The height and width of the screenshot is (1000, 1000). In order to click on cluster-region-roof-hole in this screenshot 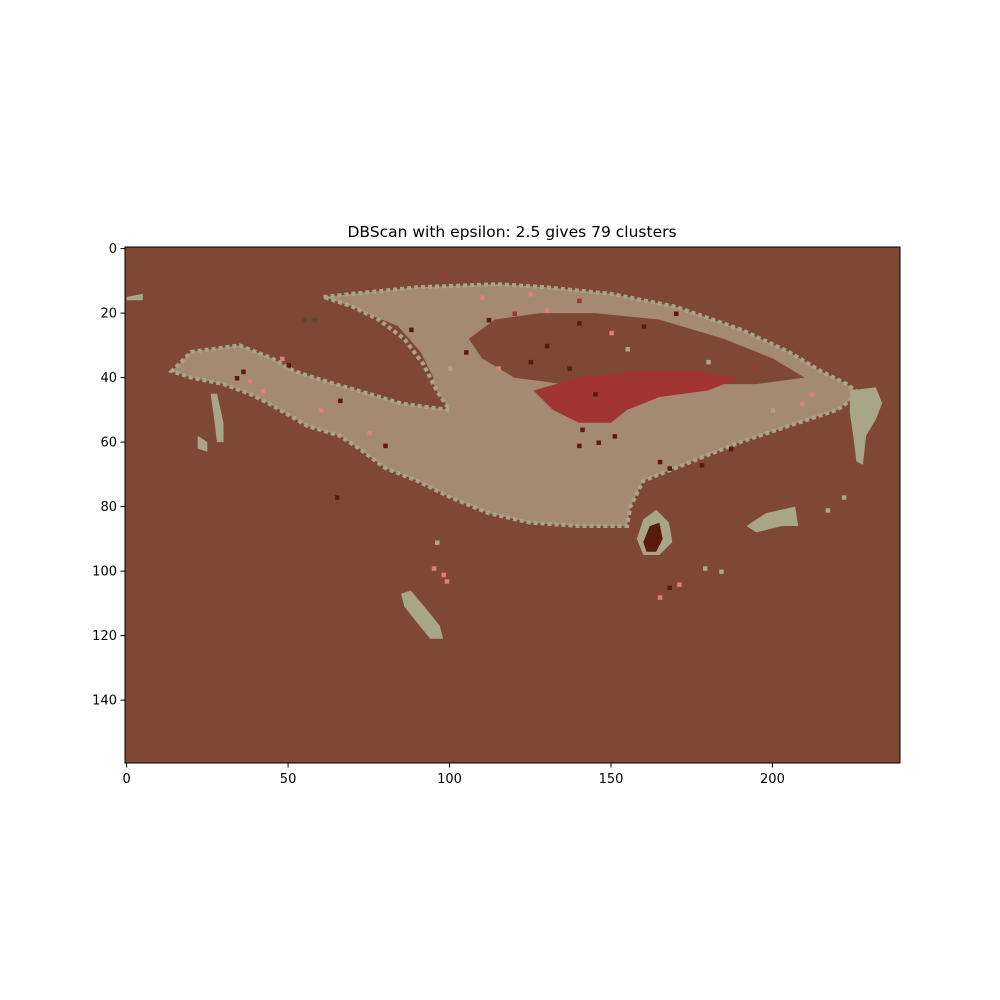, I will do `click(636, 349)`.